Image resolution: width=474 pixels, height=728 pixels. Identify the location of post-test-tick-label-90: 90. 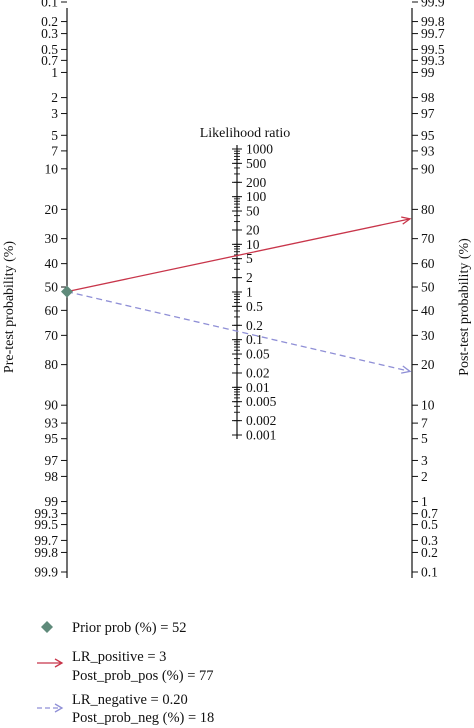
(428, 168).